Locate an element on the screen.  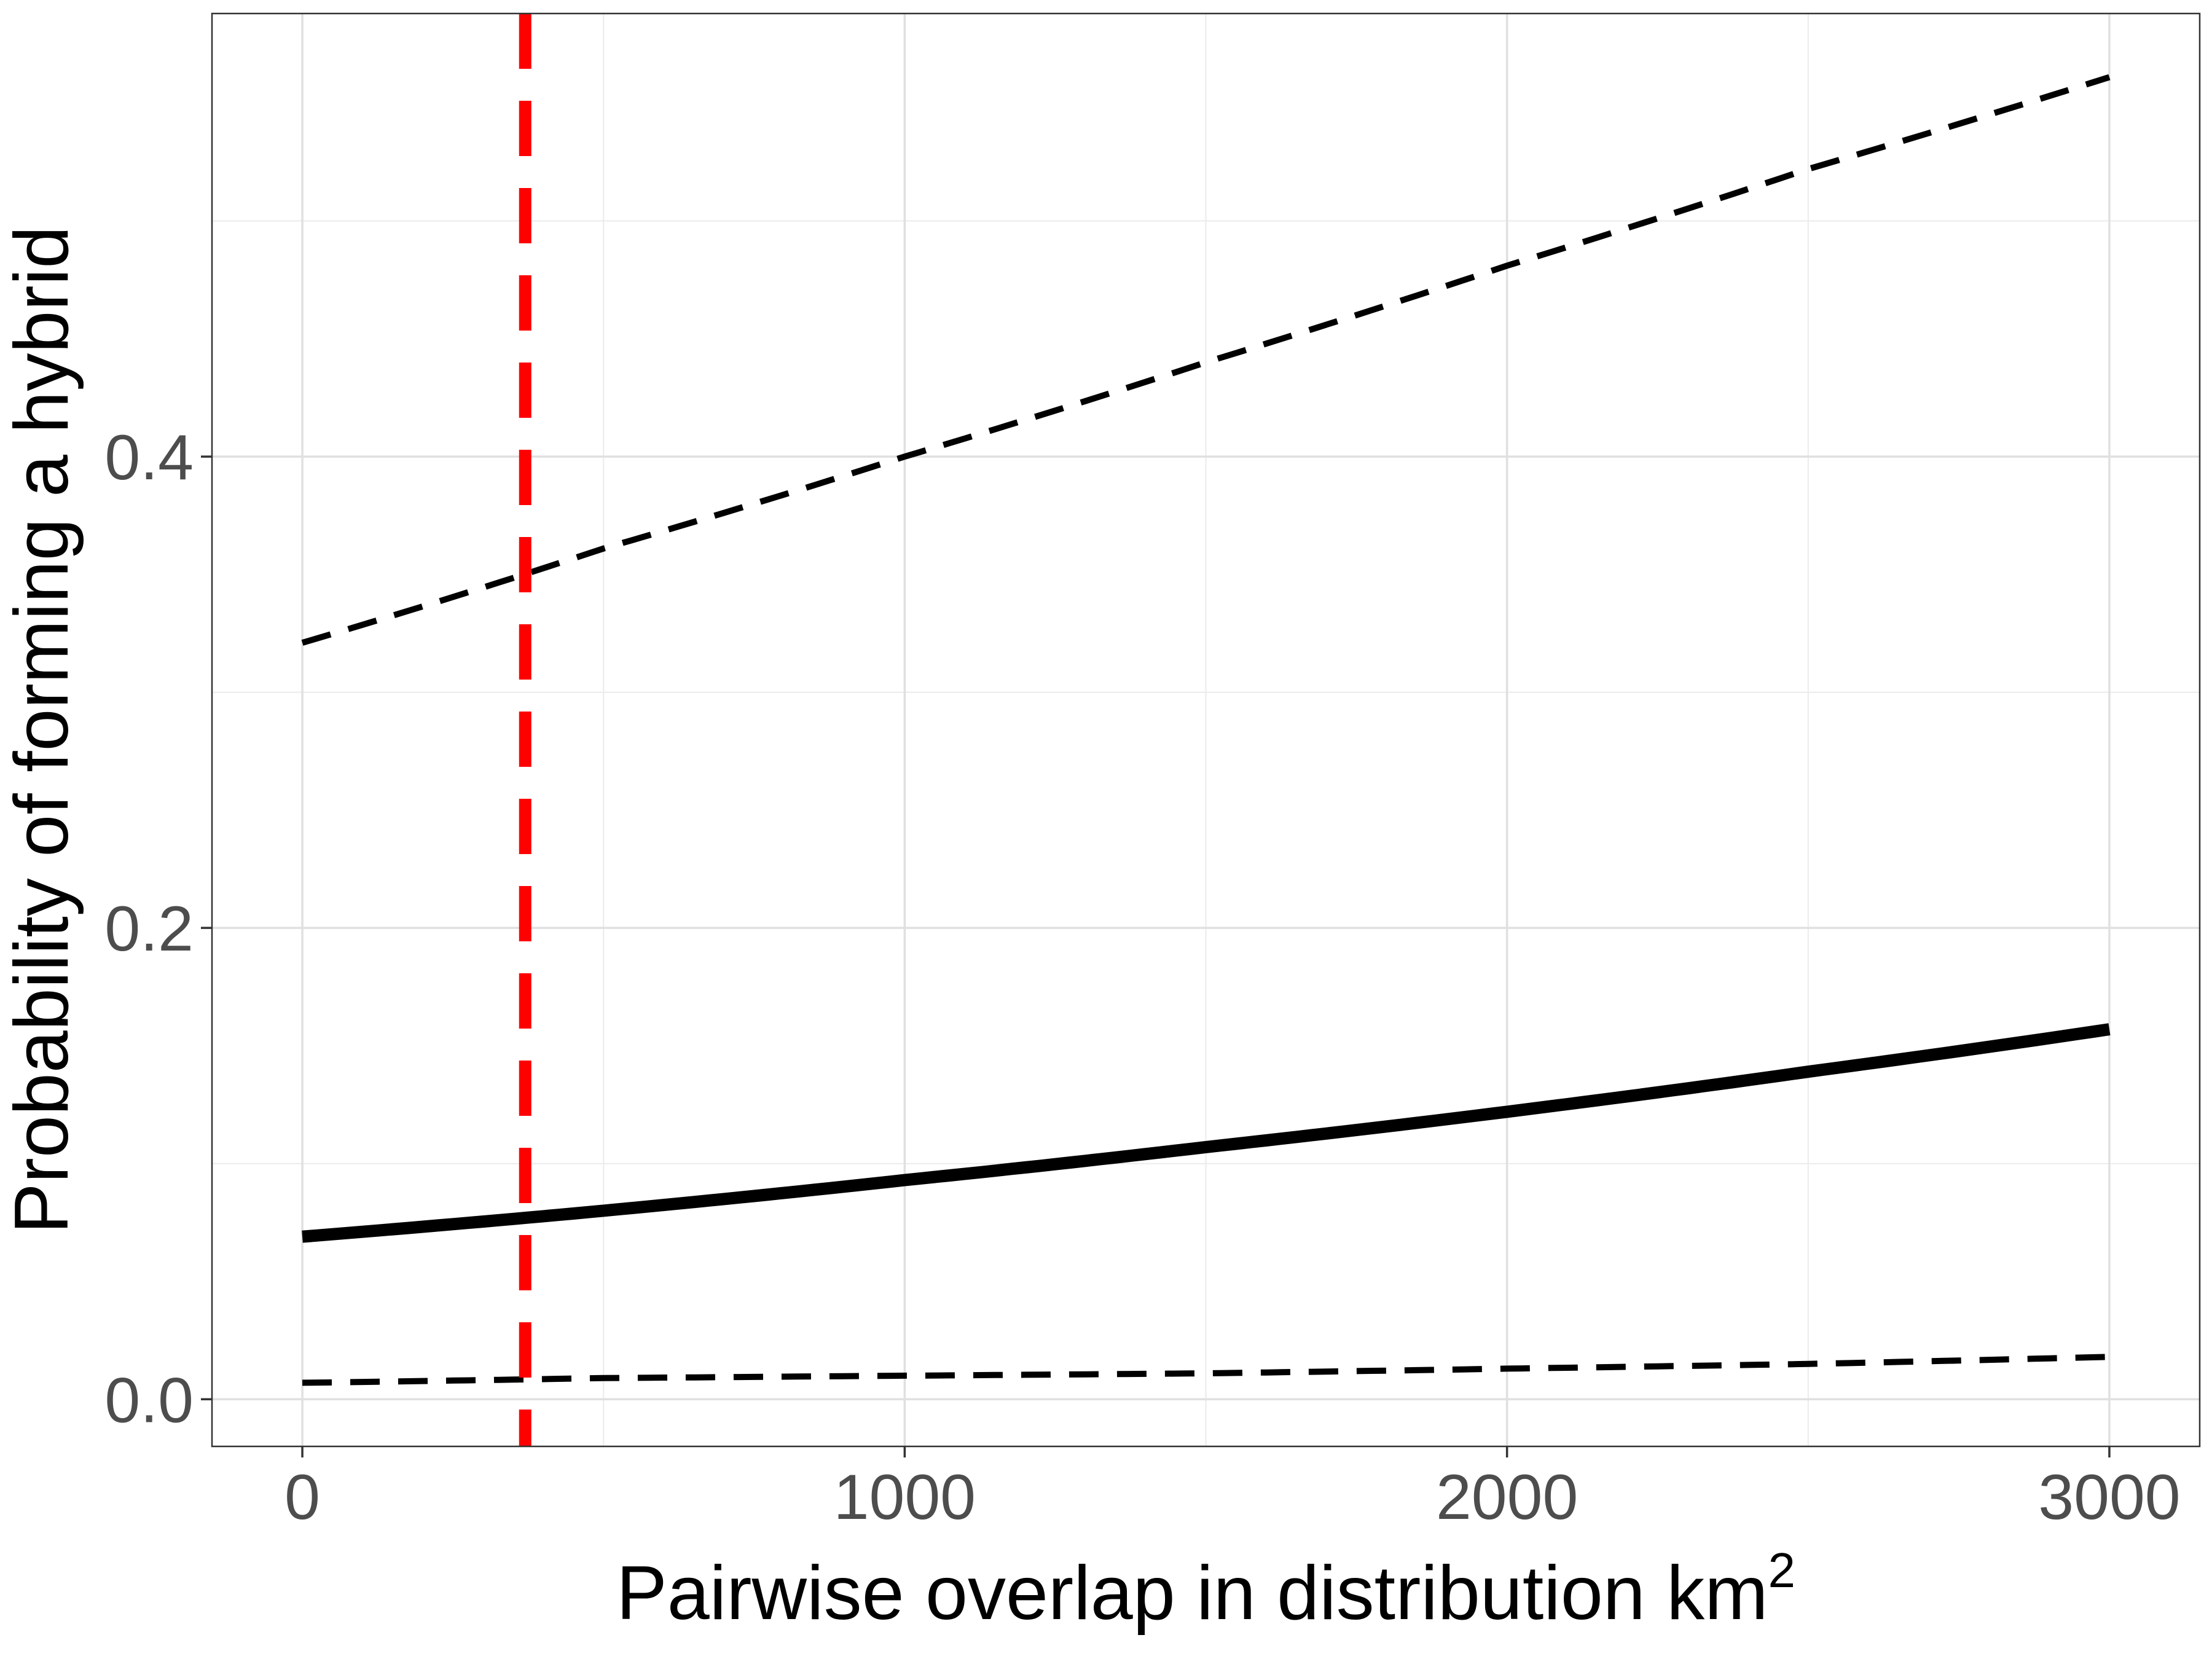
x-tick-label: 1000 is located at coordinates (905, 1497).